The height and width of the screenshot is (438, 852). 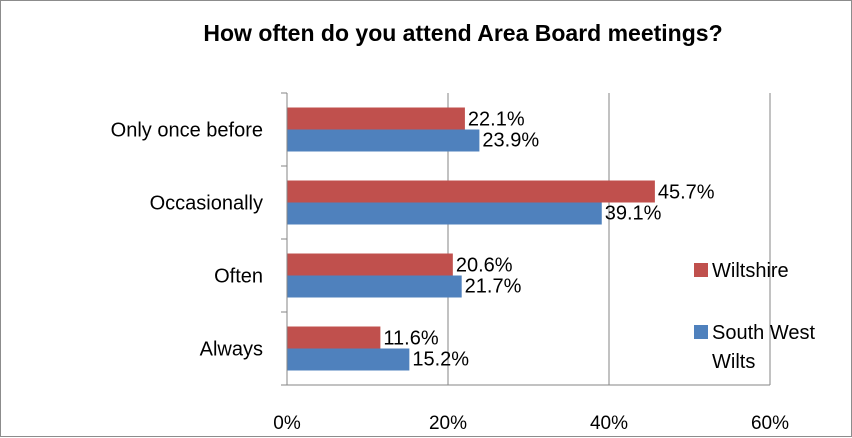 What do you see at coordinates (287, 423) in the screenshot?
I see `x-tick-label: 0%` at bounding box center [287, 423].